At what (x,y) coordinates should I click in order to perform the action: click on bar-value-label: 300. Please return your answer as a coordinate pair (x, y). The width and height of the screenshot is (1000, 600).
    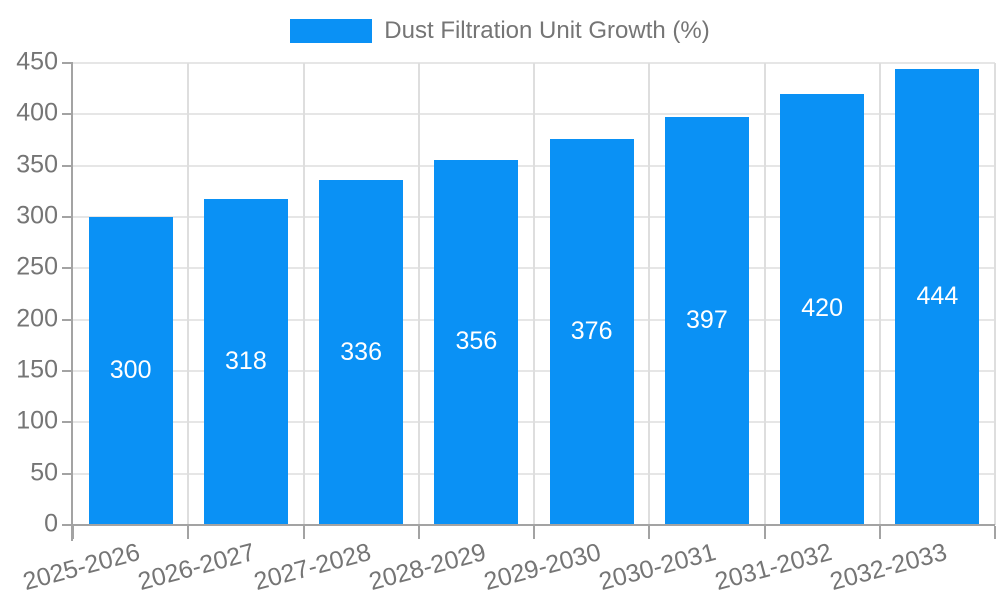
    Looking at the image, I should click on (130, 370).